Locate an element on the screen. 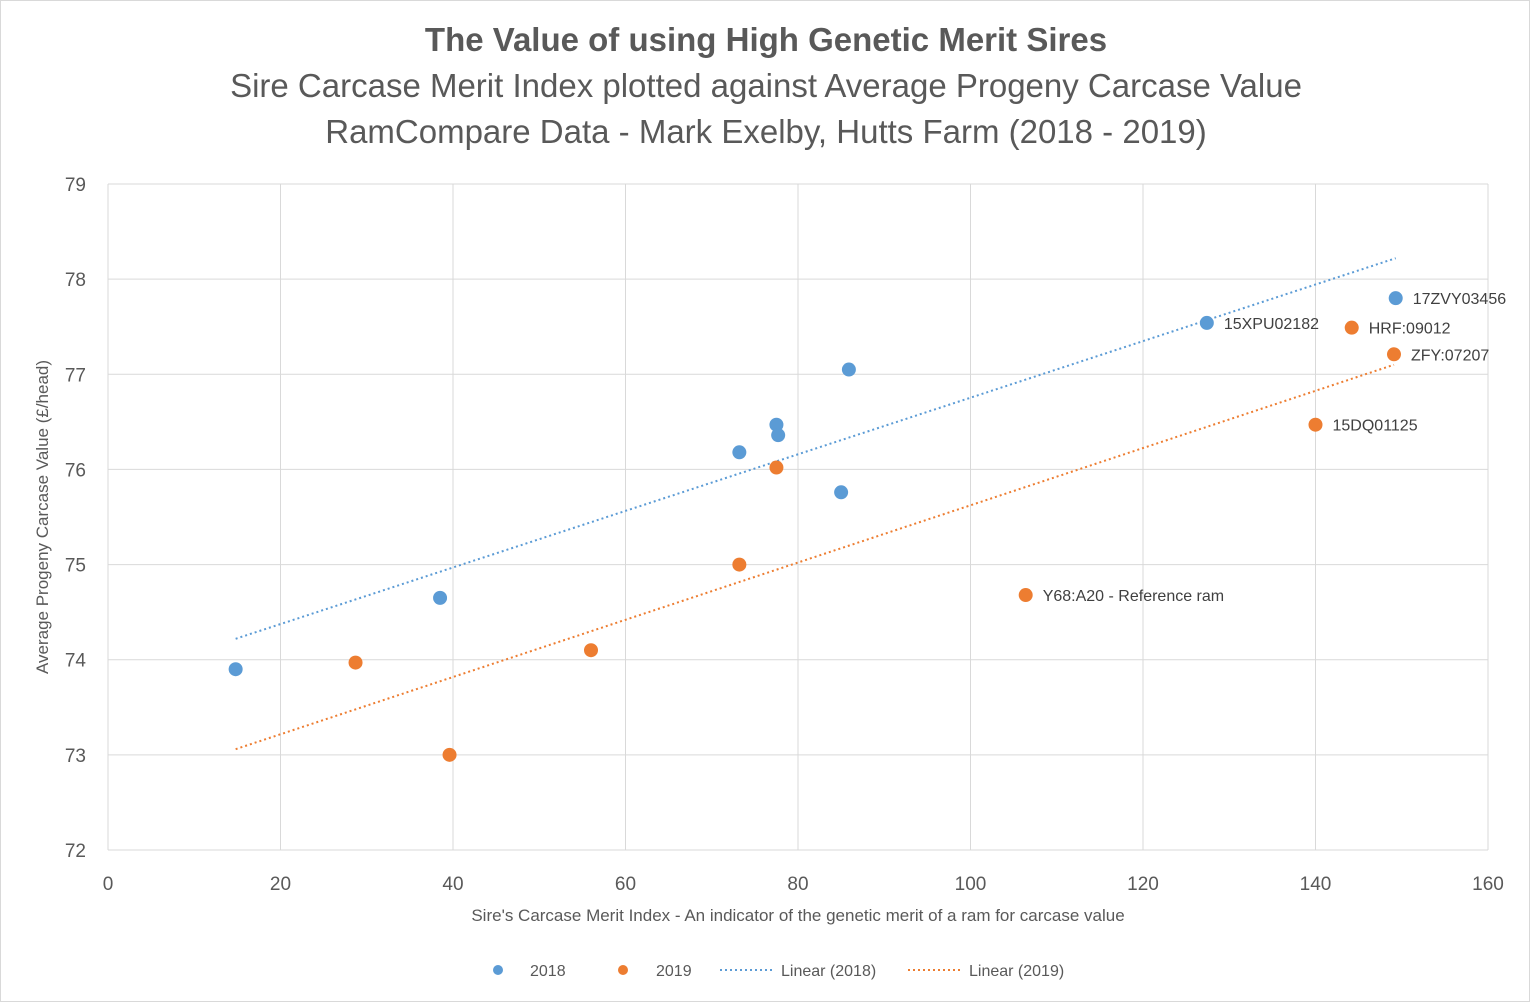 This screenshot has width=1530, height=1003. x-tick-label: 120 is located at coordinates (1143, 884).